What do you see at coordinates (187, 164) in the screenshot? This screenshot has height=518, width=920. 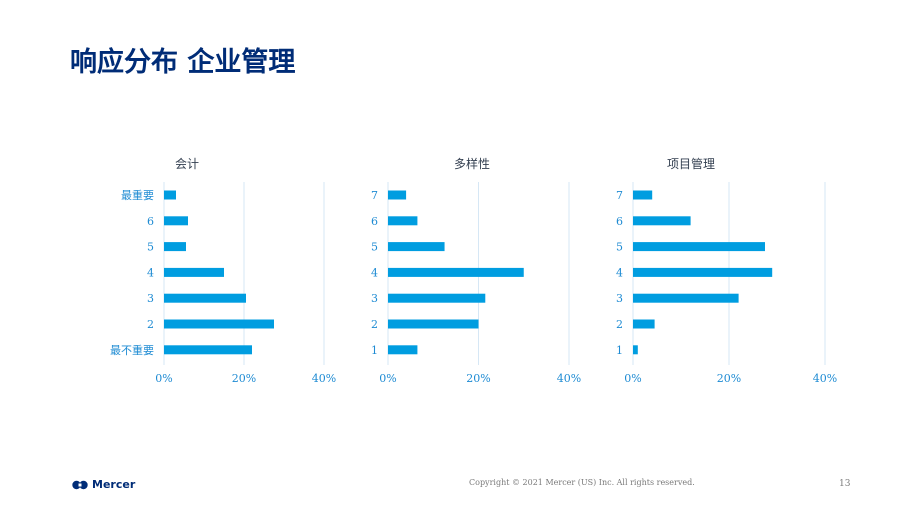 I see `chart-title-1: 会计` at bounding box center [187, 164].